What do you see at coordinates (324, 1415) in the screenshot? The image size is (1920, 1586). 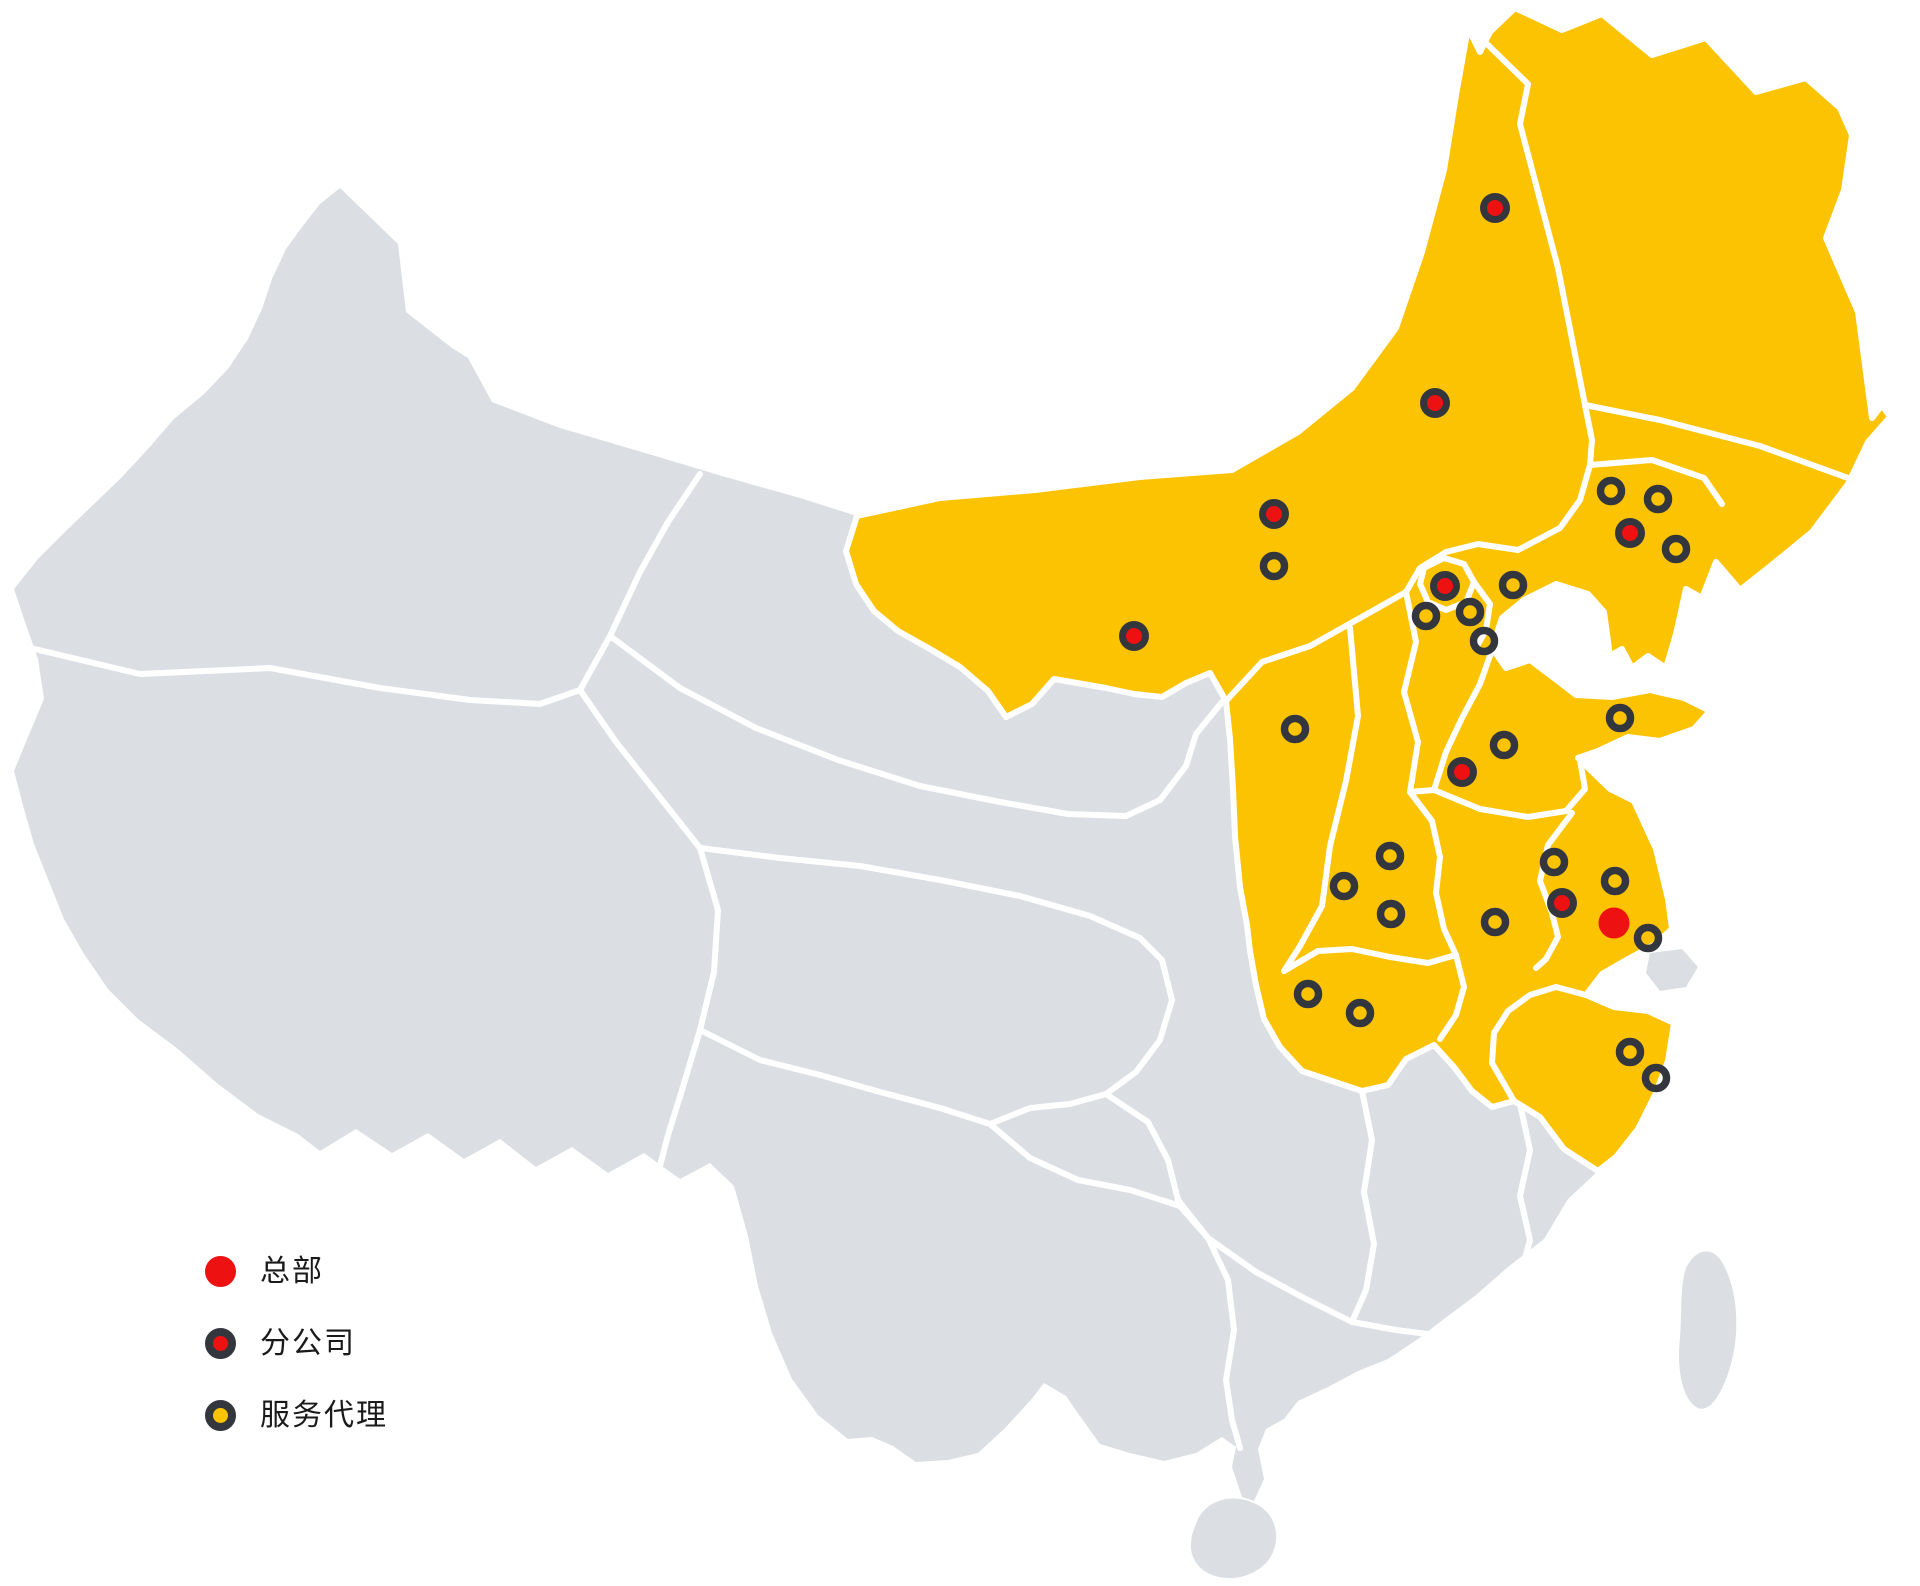 I see `legend-label-service-agent: 服务代理` at bounding box center [324, 1415].